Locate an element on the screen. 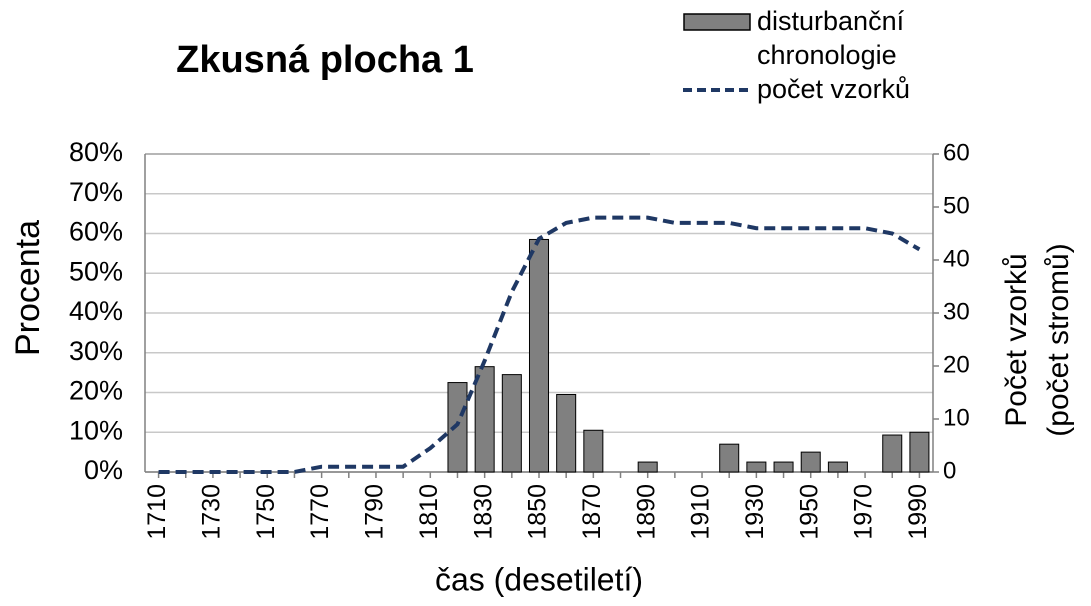 The height and width of the screenshot is (606, 1091). x-tick-label: 1870 is located at coordinates (592, 512).